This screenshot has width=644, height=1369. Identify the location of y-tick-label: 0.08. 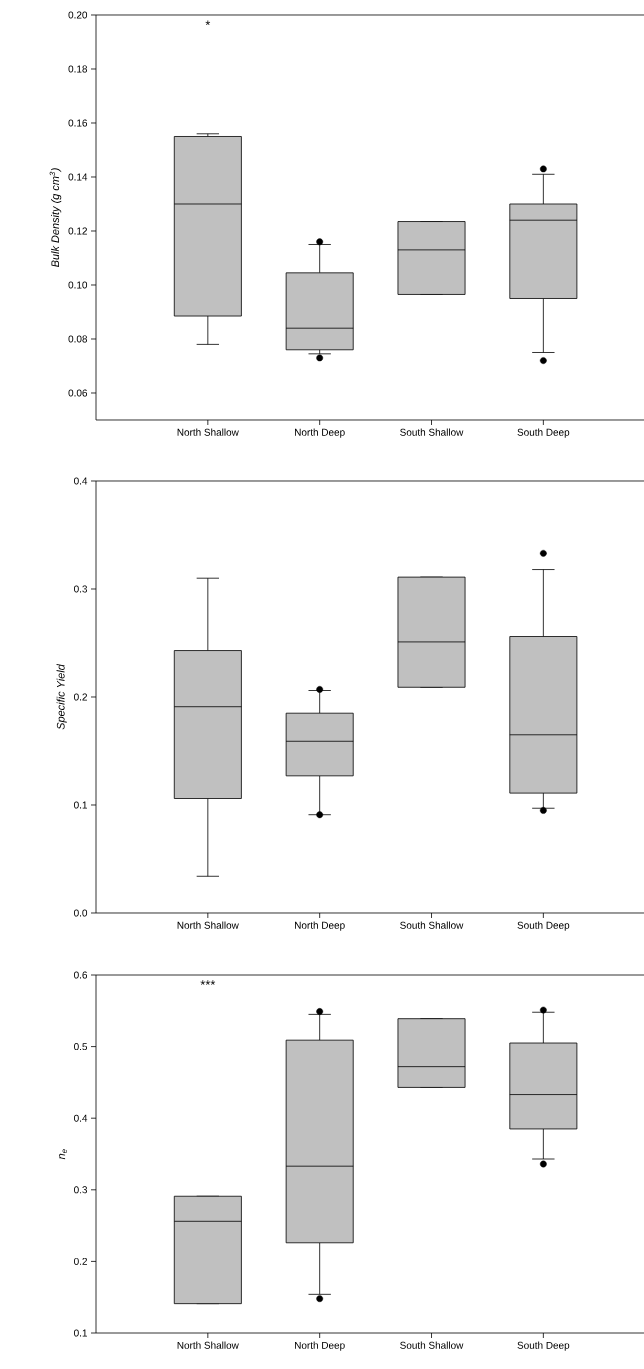
(78, 339).